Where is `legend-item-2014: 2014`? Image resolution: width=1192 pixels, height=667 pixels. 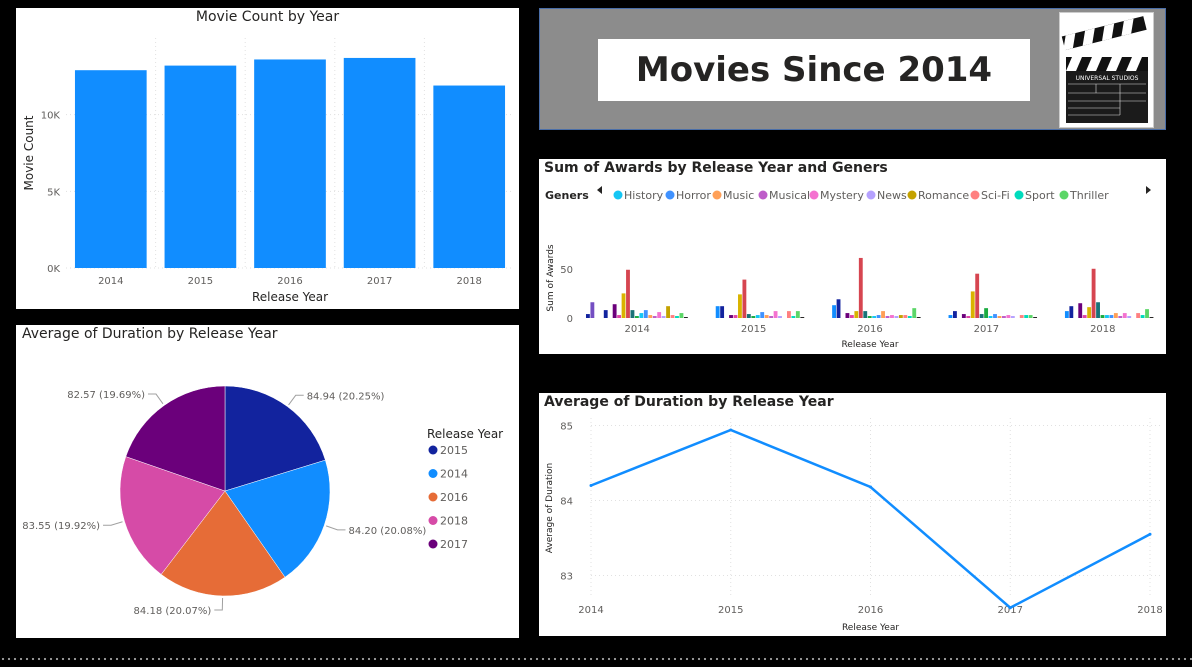
legend-item-2014: 2014 is located at coordinates (454, 474).